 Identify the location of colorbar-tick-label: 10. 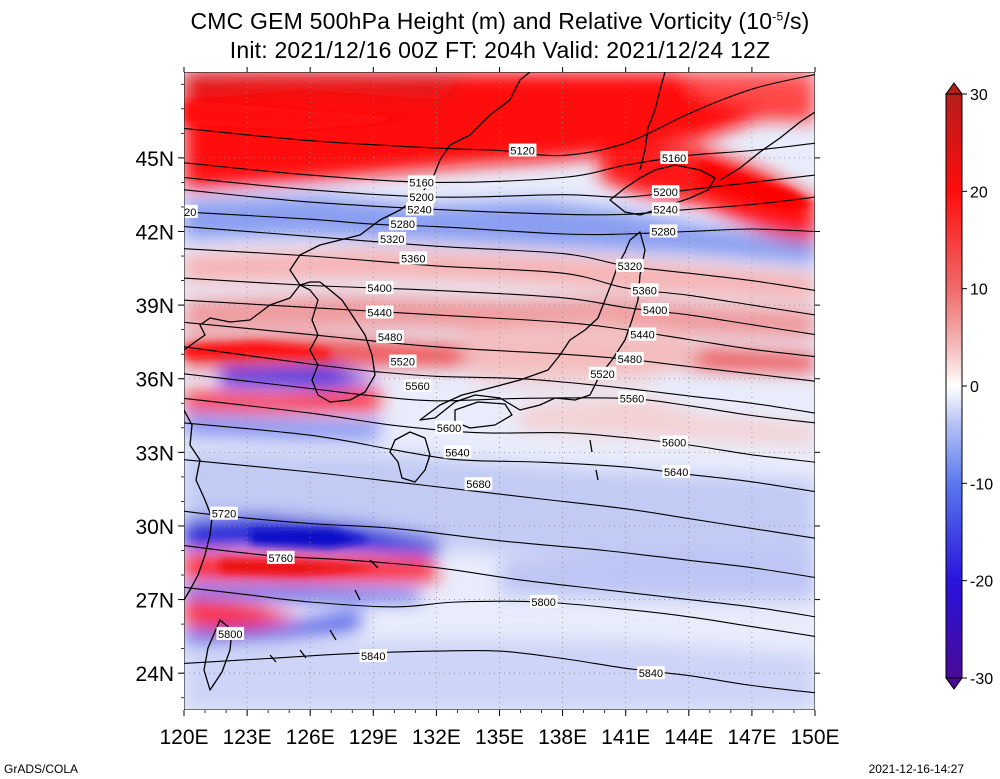
(979, 290).